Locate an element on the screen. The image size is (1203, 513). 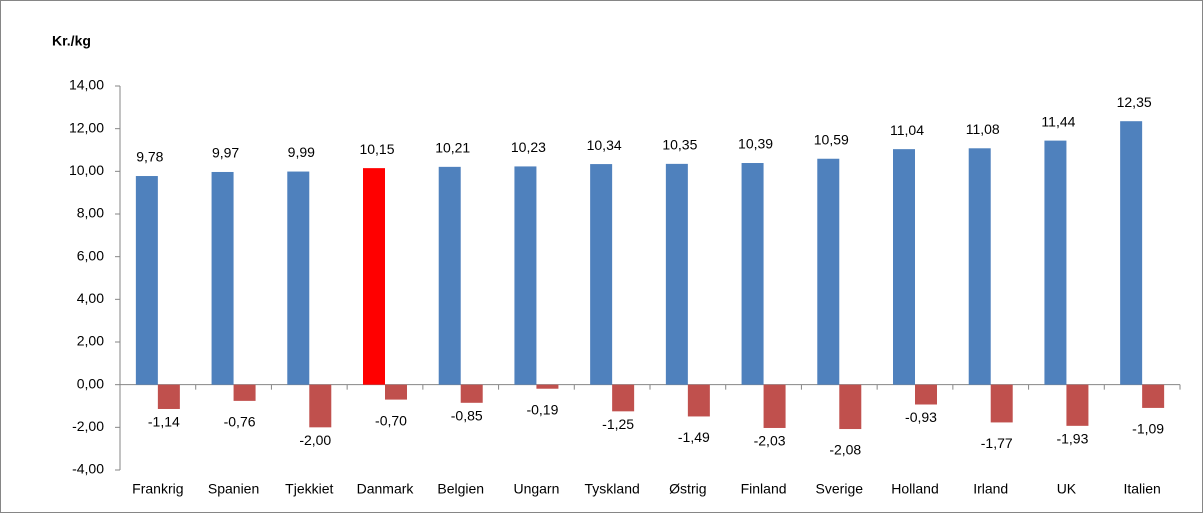
value-label: -2,03 is located at coordinates (770, 441).